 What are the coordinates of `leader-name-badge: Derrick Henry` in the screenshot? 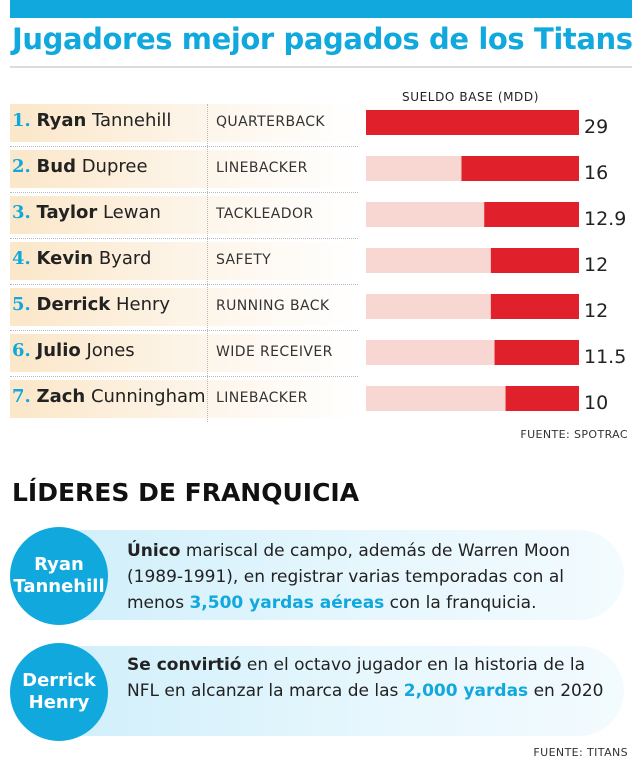 It's located at (59, 692).